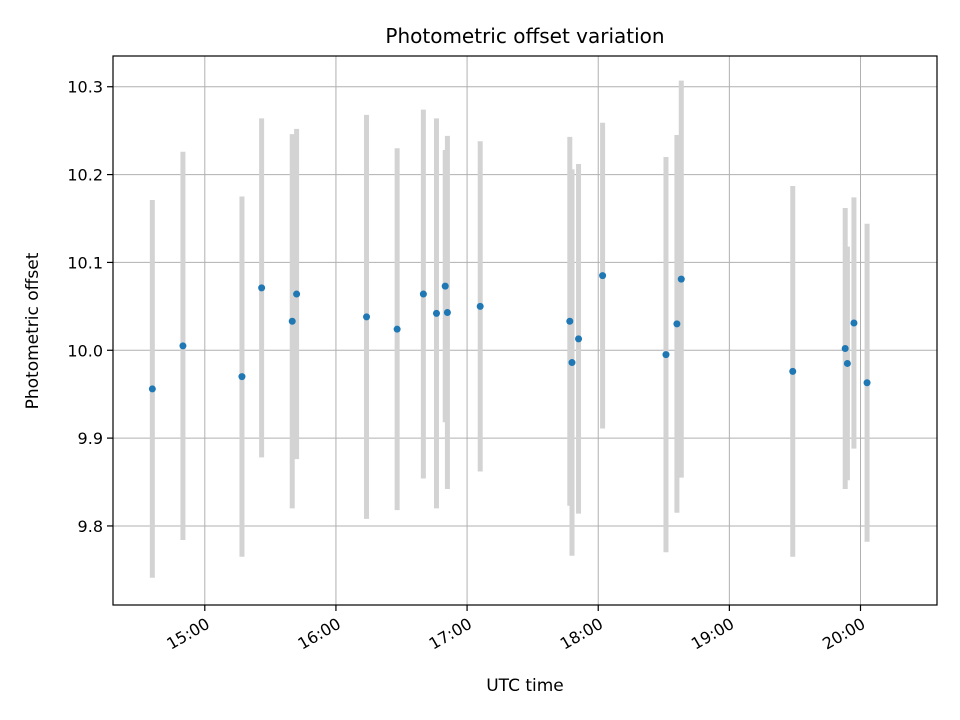 This screenshot has width=960, height=720. What do you see at coordinates (509, 332) in the screenshot?
I see `data-points` at bounding box center [509, 332].